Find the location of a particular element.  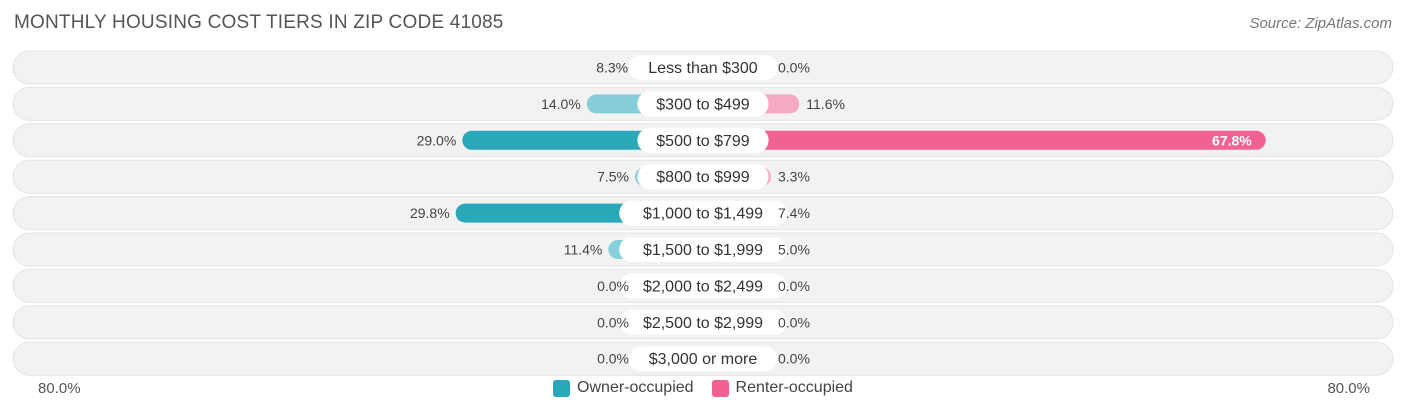

category-label: $1,500 to $1,999 is located at coordinates (703, 250).